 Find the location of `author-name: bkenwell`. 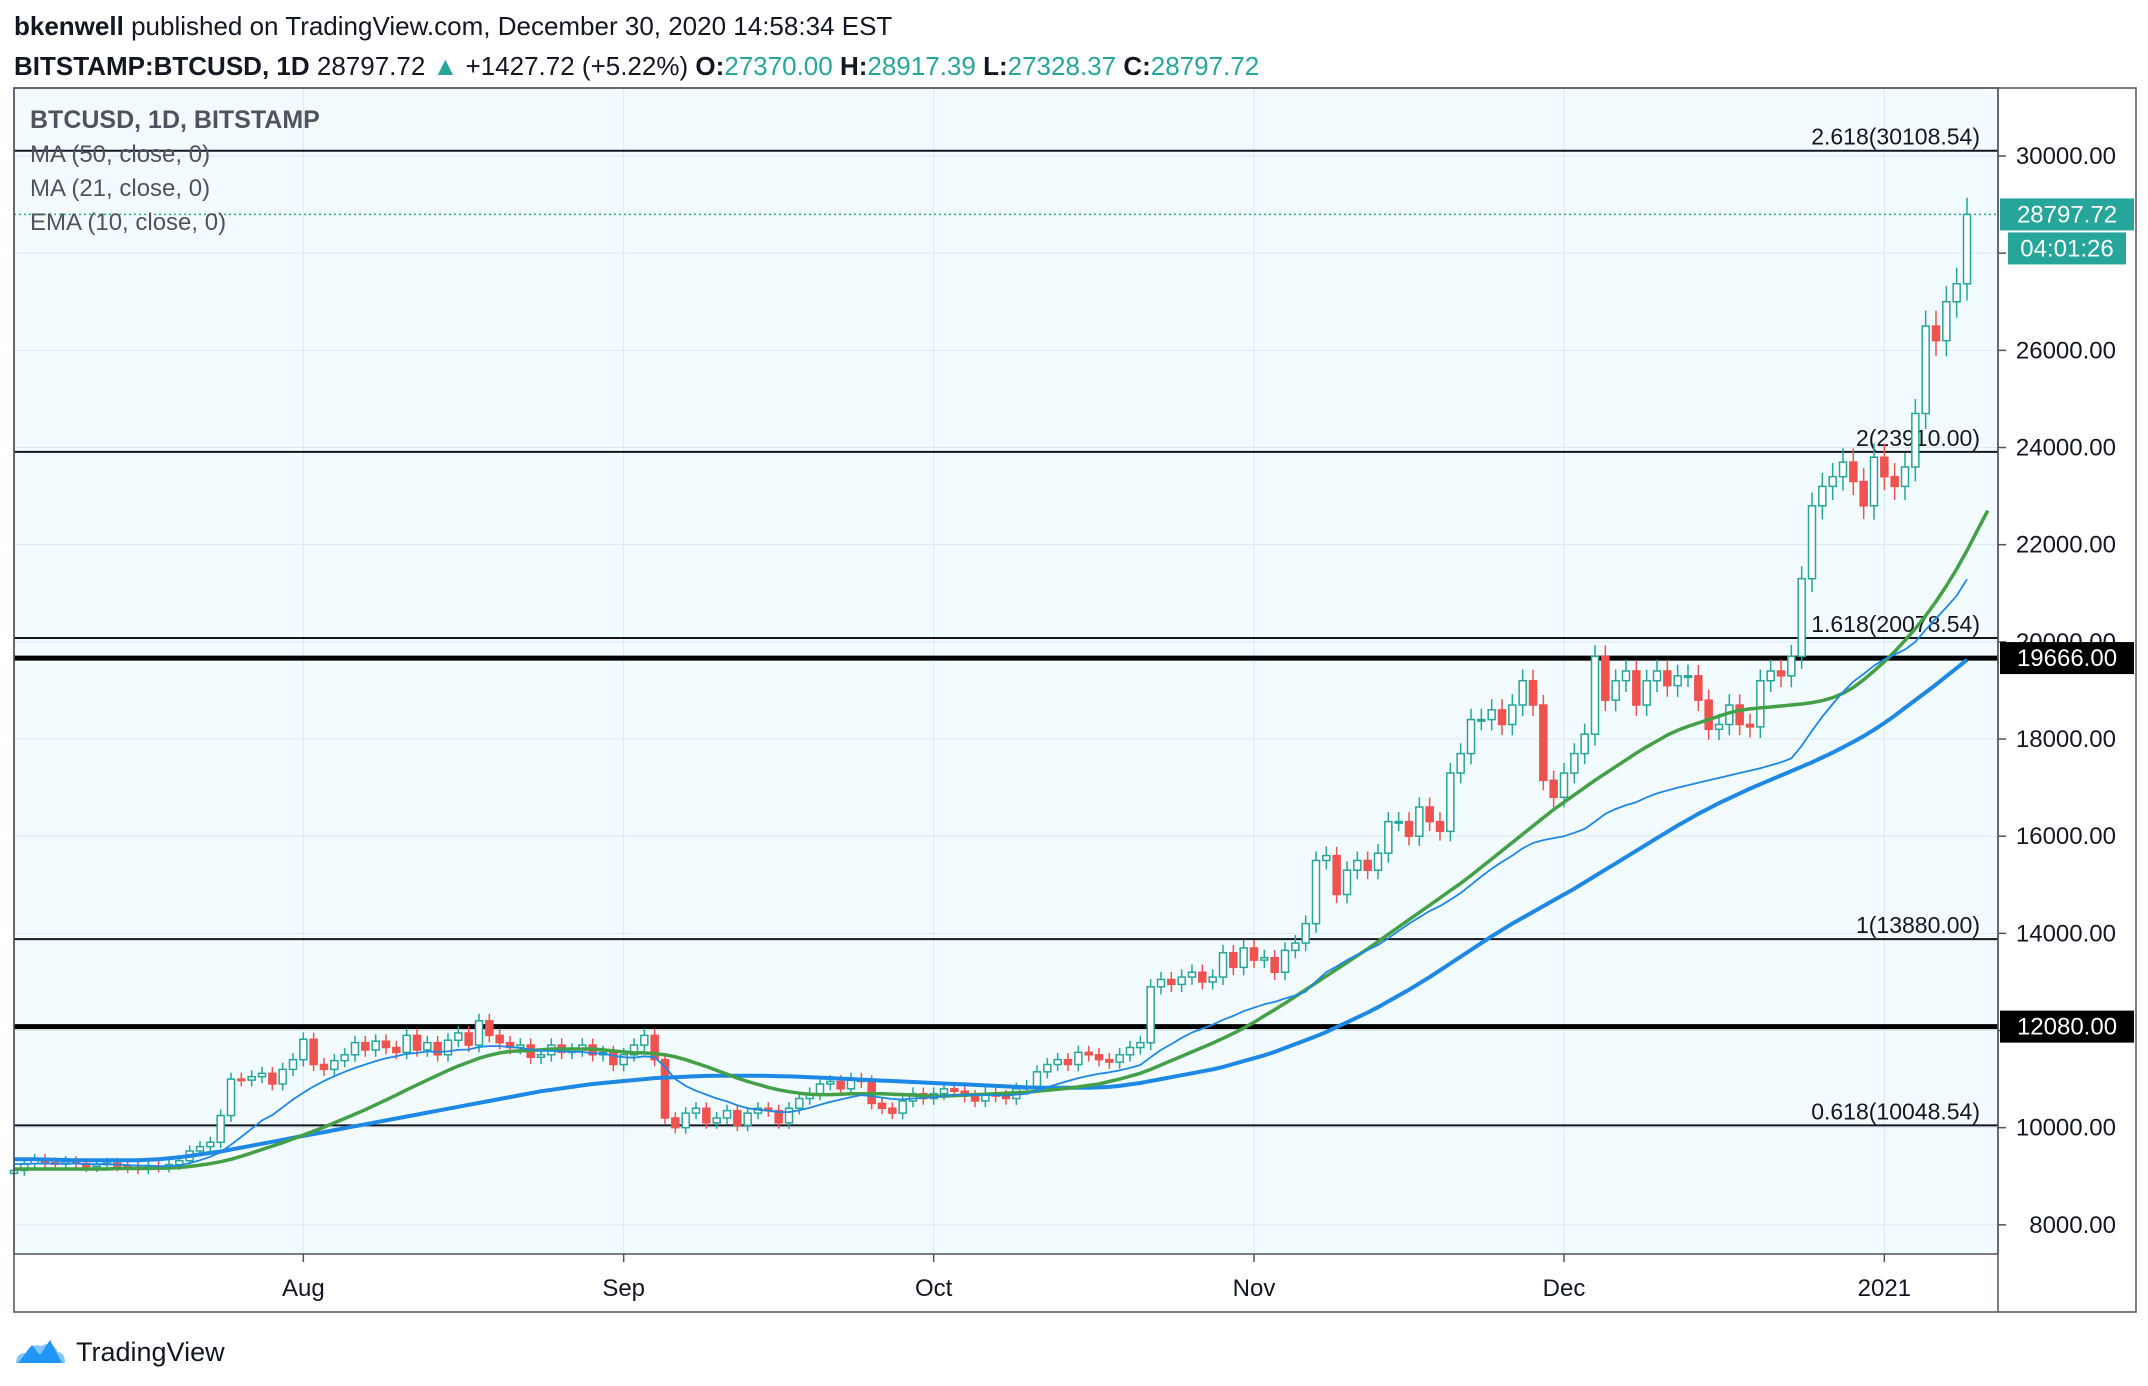

author-name: bkenwell is located at coordinates (69, 26).